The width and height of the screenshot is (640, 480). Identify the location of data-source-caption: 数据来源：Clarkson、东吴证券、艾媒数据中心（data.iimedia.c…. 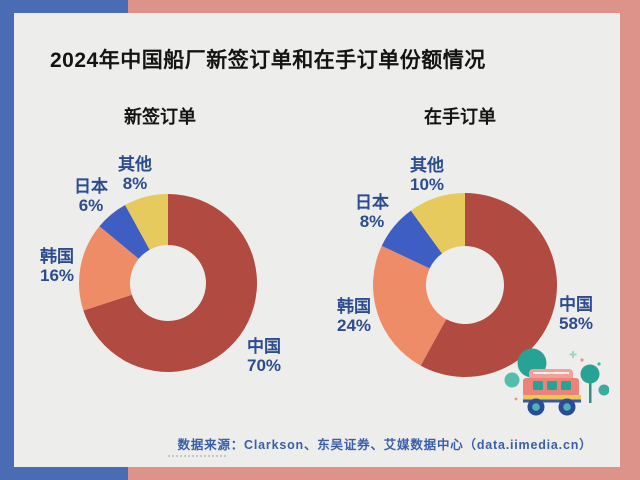
(385, 445).